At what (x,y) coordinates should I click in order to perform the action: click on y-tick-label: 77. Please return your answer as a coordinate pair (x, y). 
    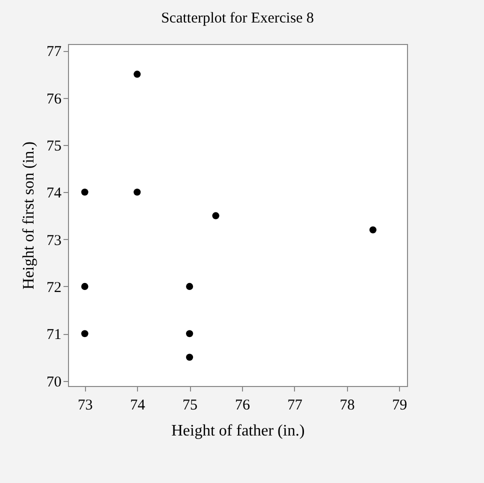
    Looking at the image, I should click on (54, 52).